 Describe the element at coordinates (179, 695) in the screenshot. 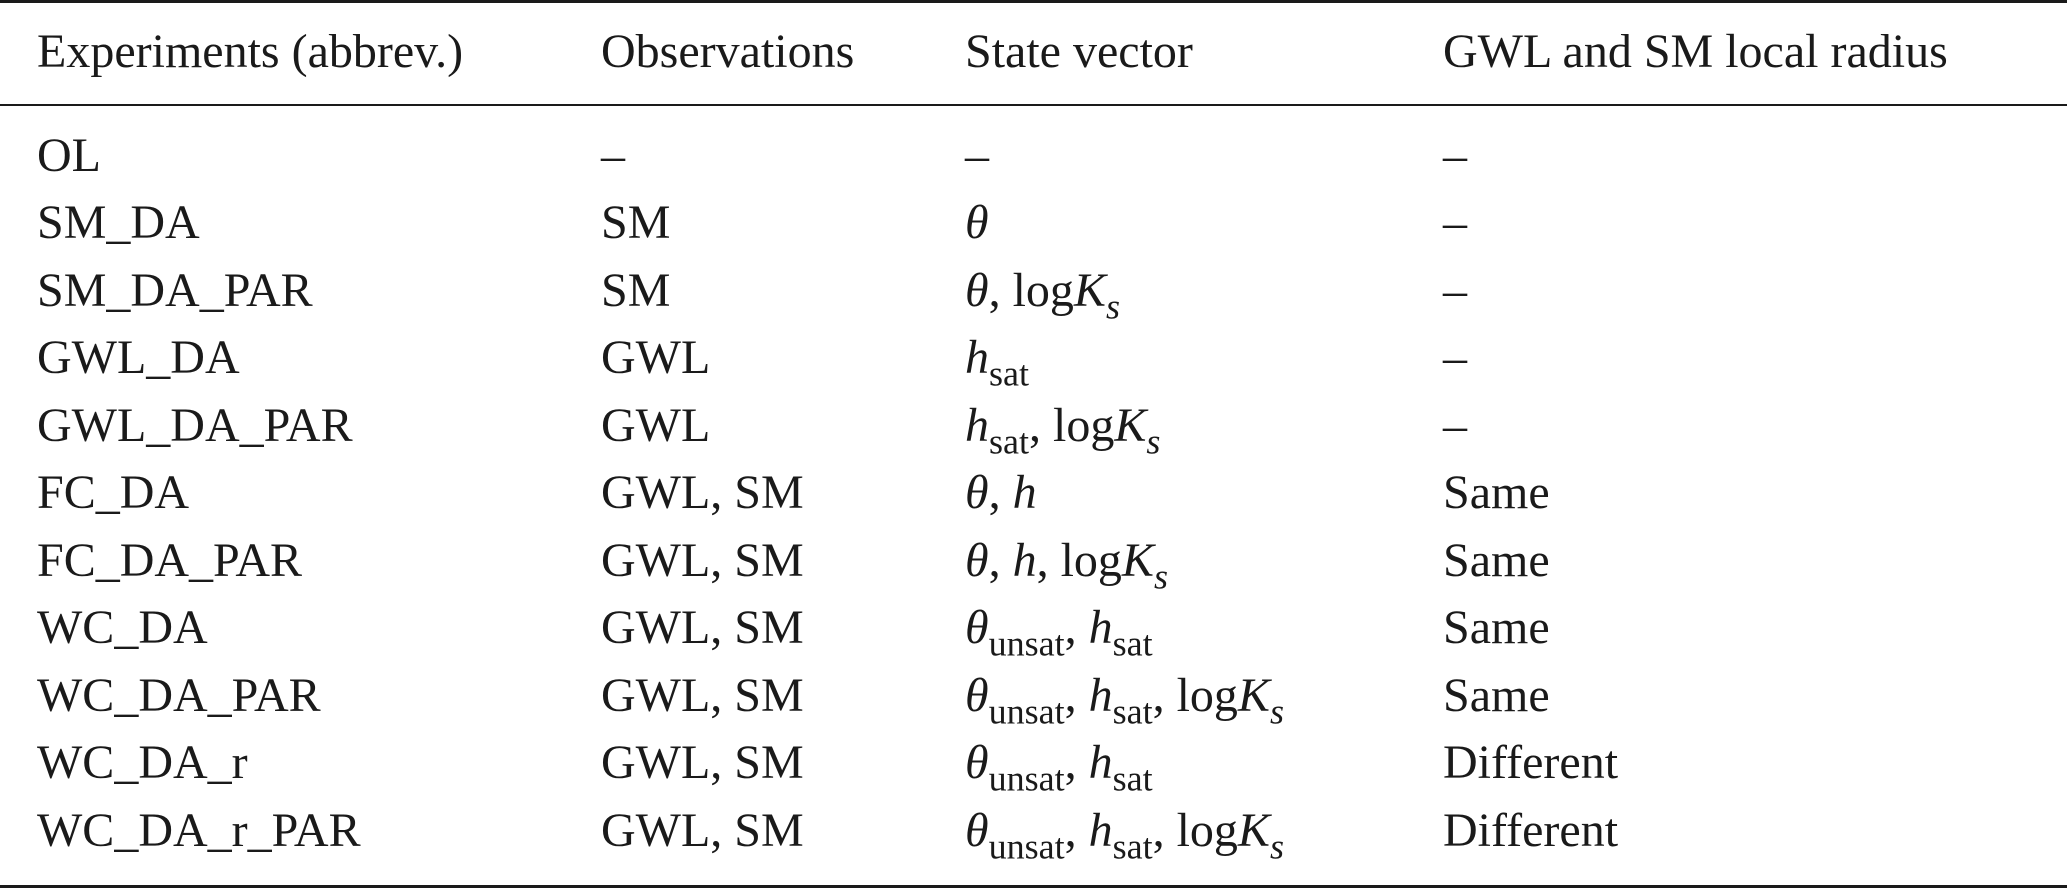

I see `experiment-cell: WC_DA_PAR` at that location.